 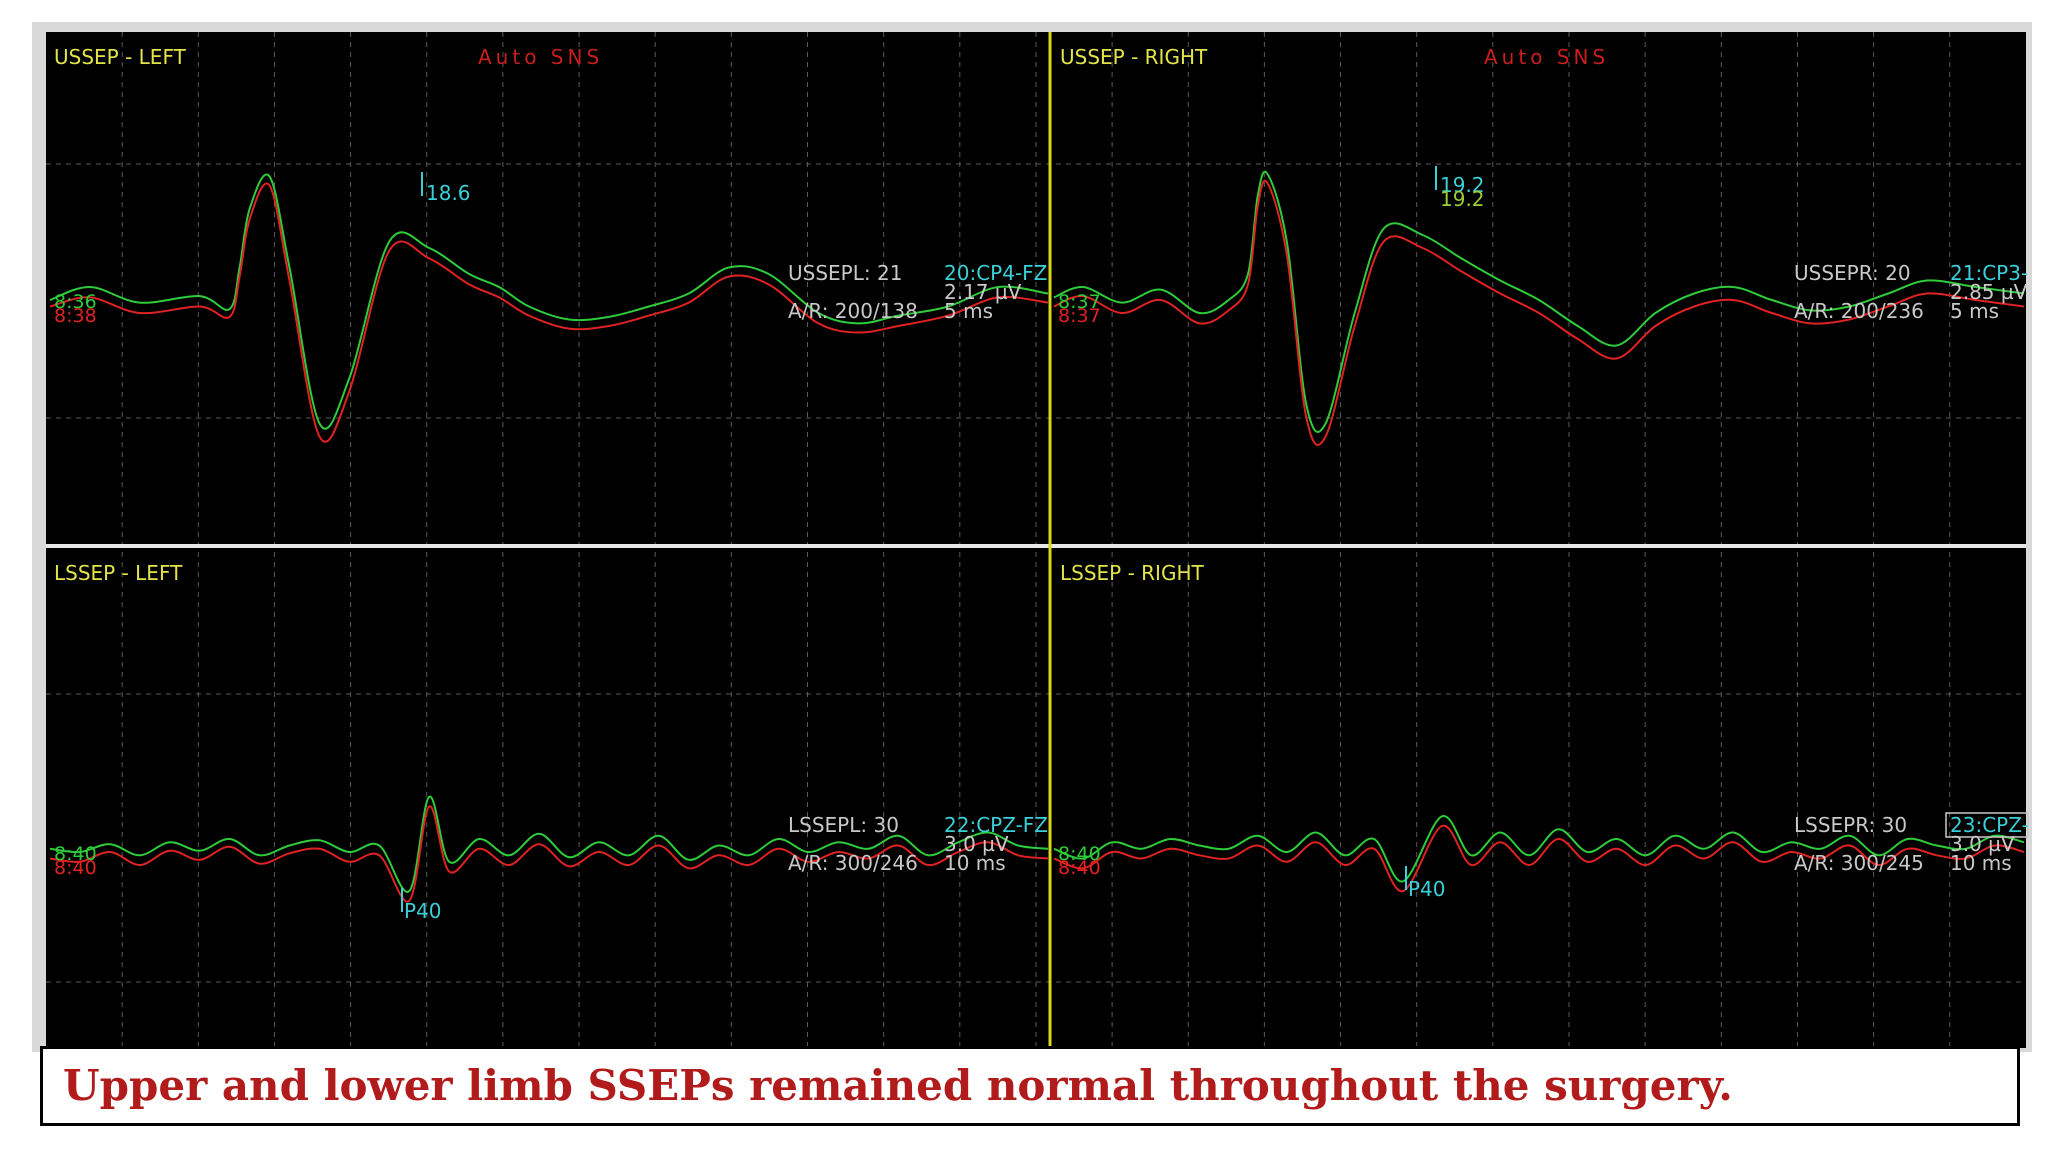 I want to click on trace-green-lssep-left, so click(x=549, y=844).